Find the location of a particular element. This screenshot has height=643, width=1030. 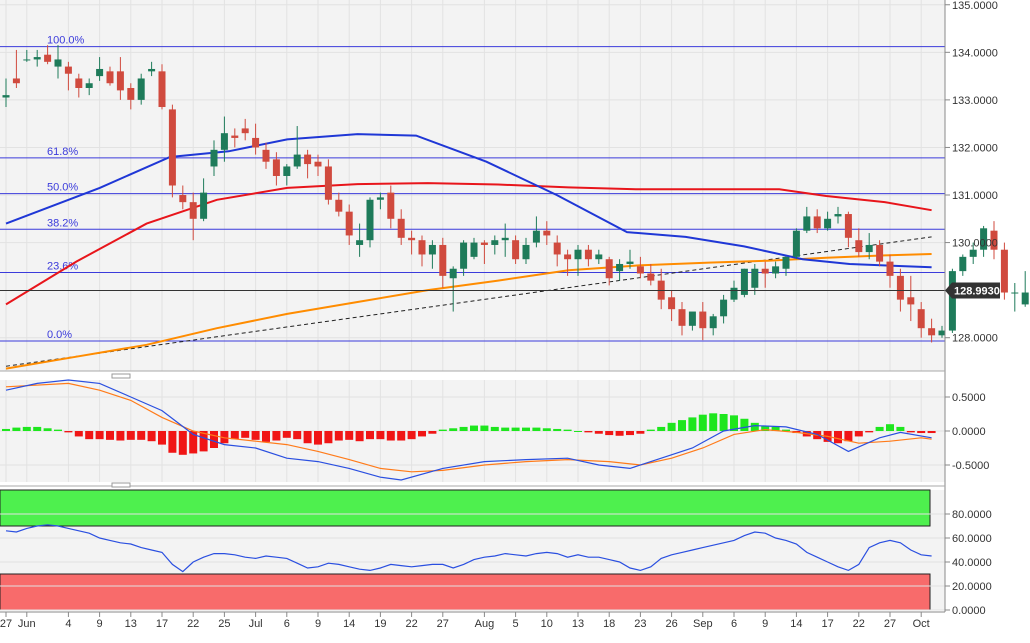

macd-tick-label: 0.0000 is located at coordinates (969, 432).